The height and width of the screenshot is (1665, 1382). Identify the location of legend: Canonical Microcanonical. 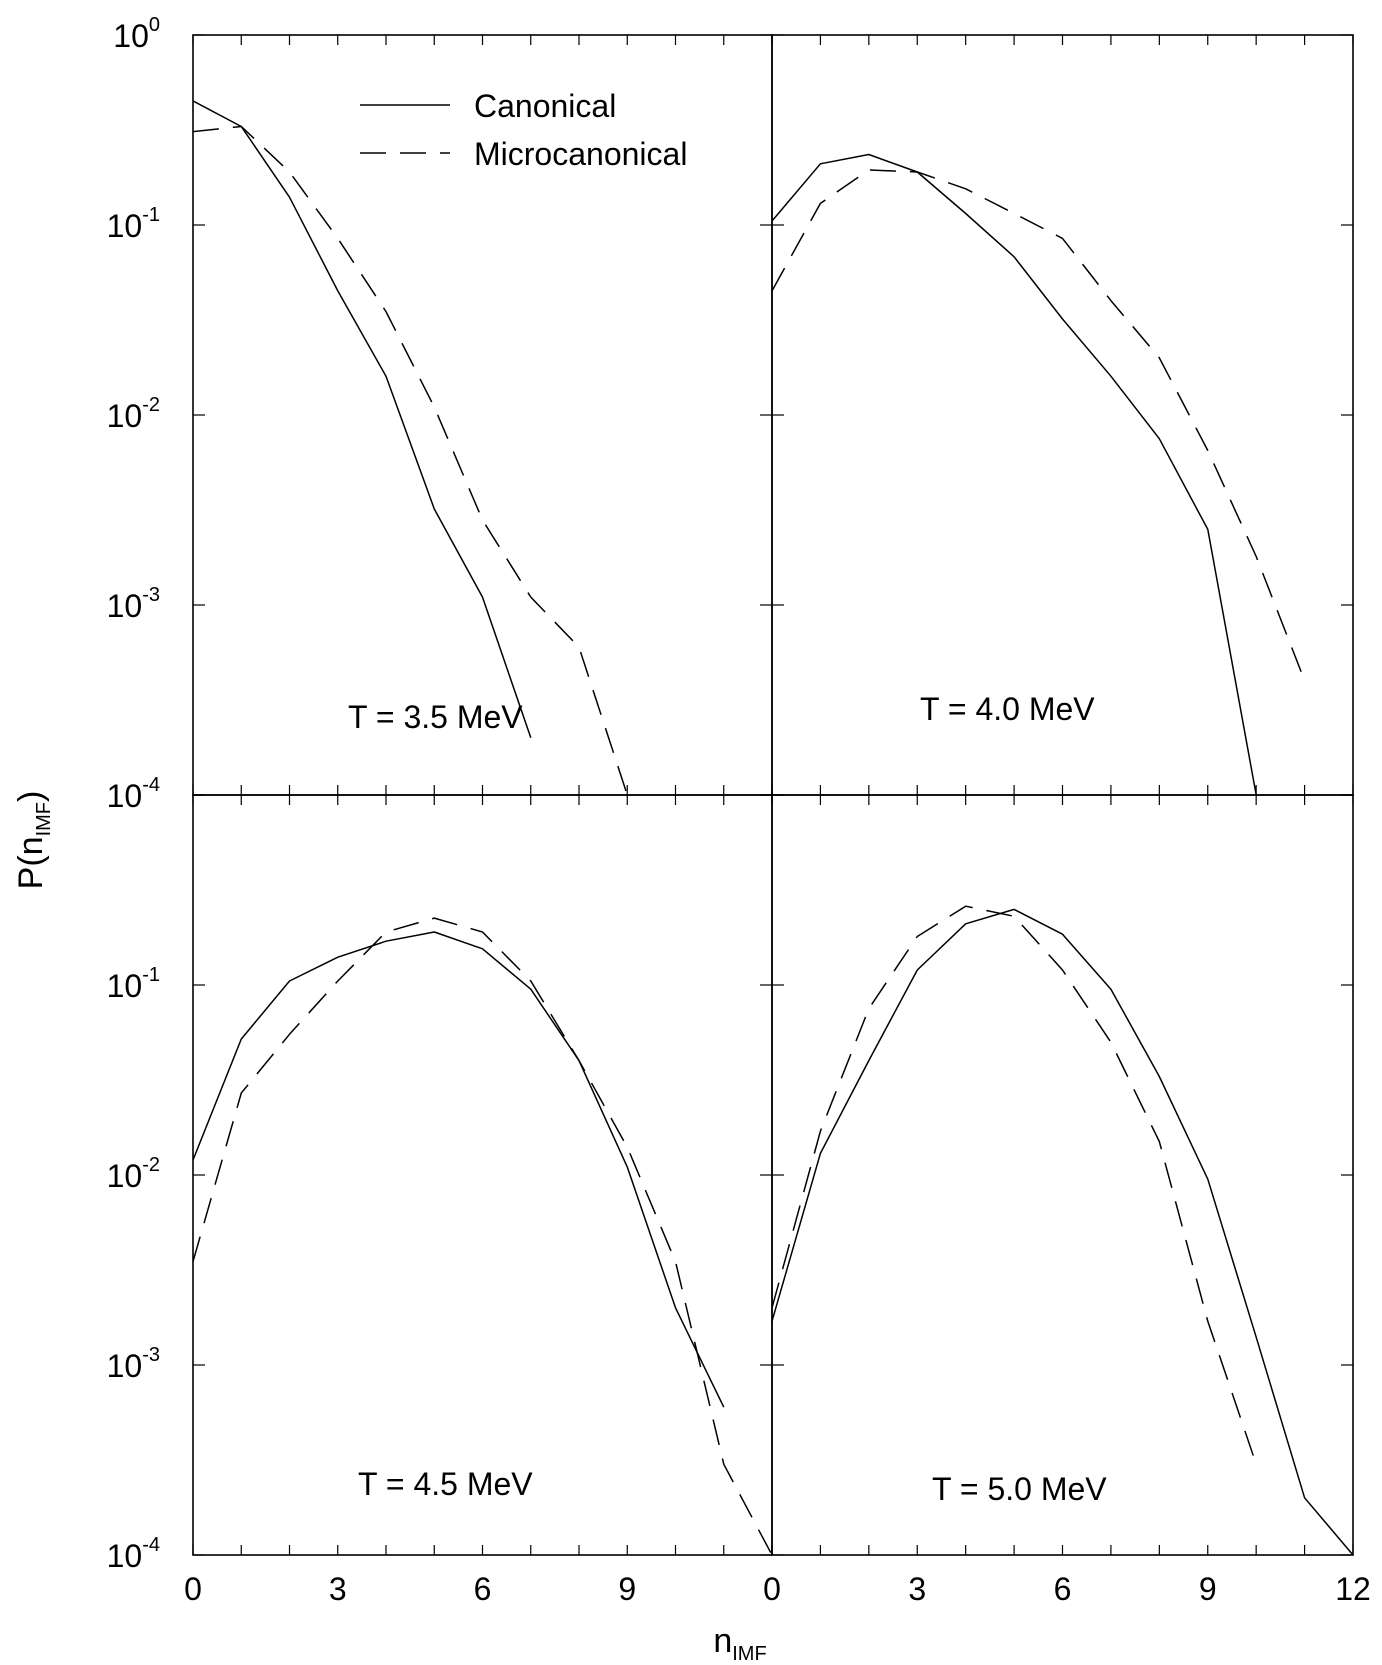
(523, 130).